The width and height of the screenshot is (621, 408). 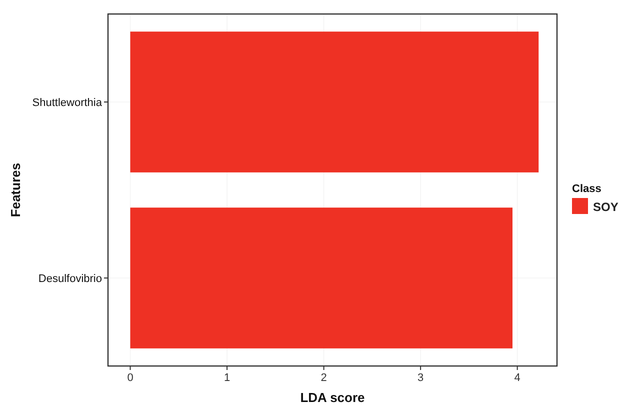 I want to click on x-tick-label: 2, so click(x=323, y=378).